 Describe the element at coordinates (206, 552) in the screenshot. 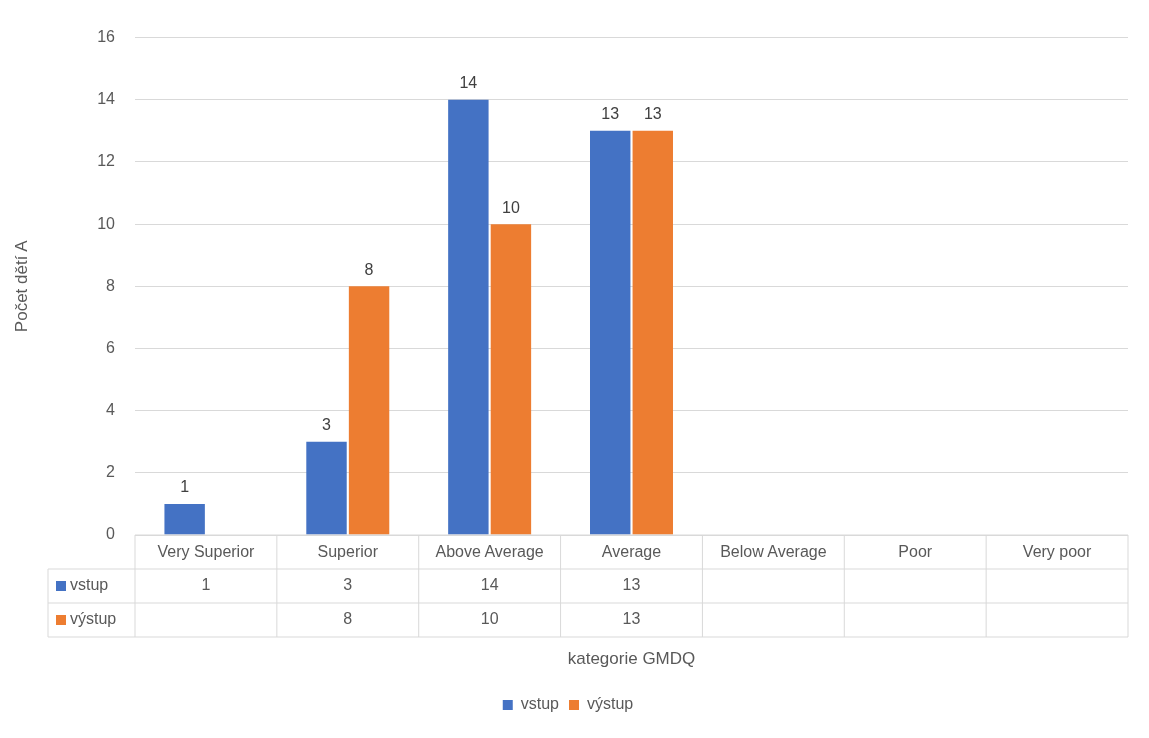

I see `x-tick-label: Very Superior` at that location.